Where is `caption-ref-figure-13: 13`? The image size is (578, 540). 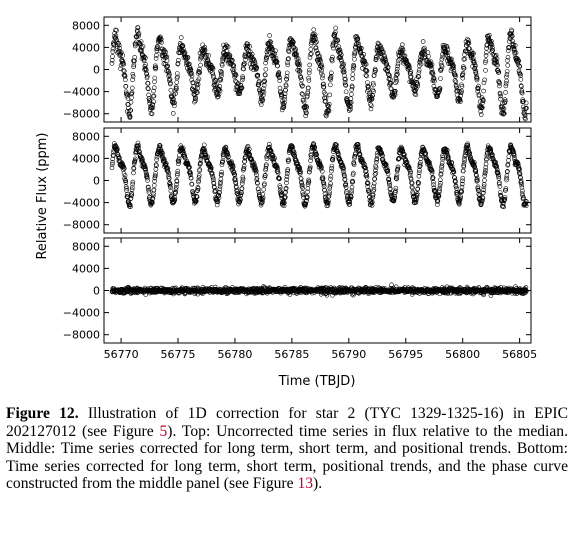
caption-ref-figure-13: 13 is located at coordinates (305, 484).